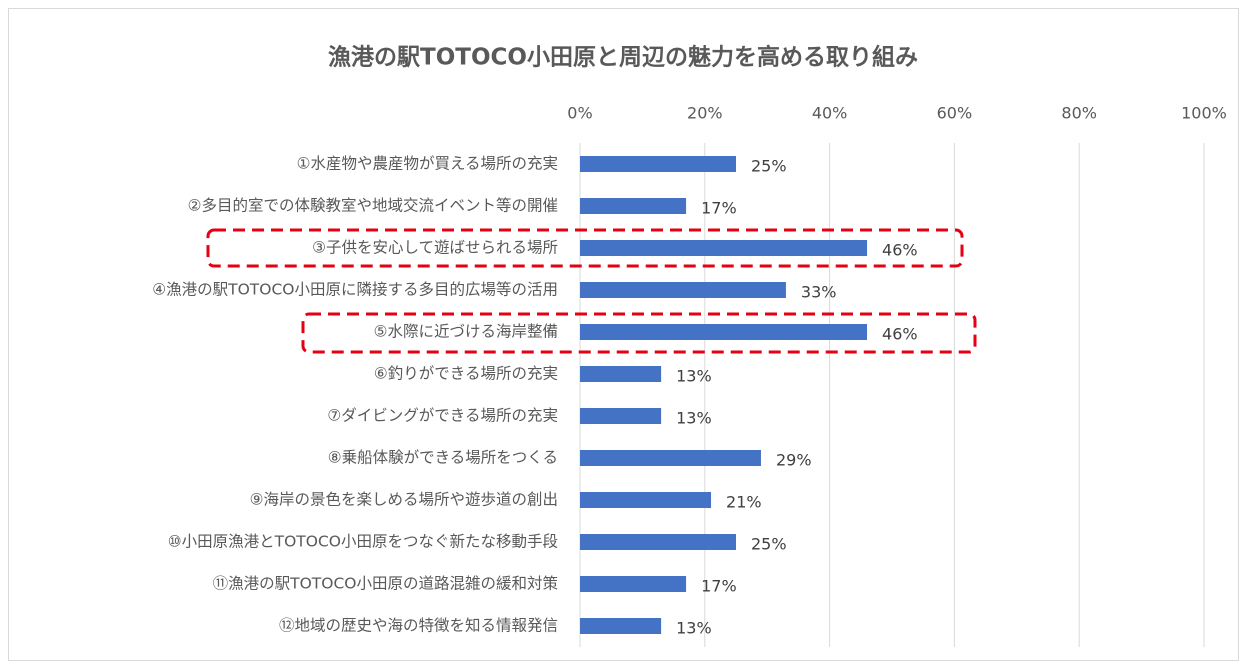 The width and height of the screenshot is (1247, 667). What do you see at coordinates (744, 502) in the screenshot?
I see `value-label: 21%` at bounding box center [744, 502].